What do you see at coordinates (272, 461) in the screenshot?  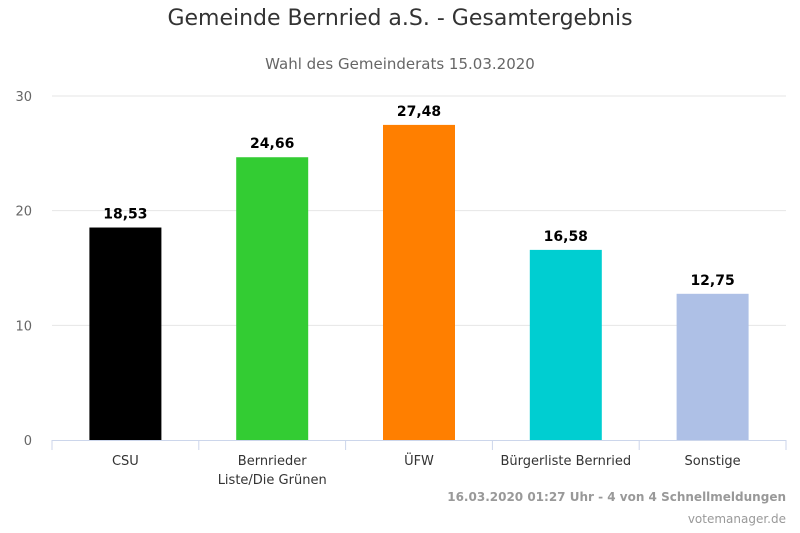 I see `x-tick-label: Bernrieder` at bounding box center [272, 461].